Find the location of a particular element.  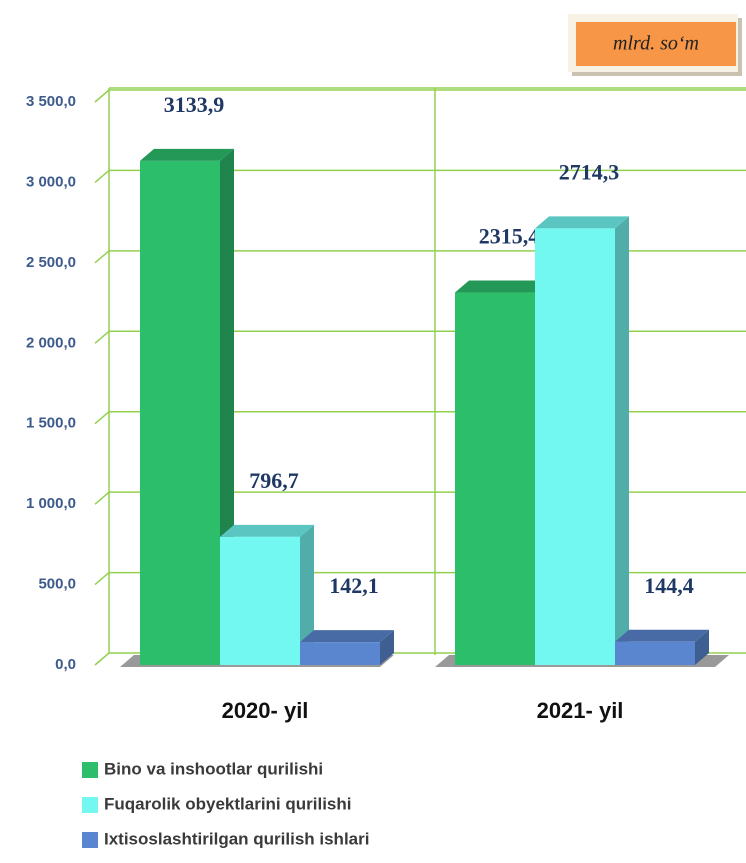

y-tick-label: 3 500,0 is located at coordinates (51, 101).